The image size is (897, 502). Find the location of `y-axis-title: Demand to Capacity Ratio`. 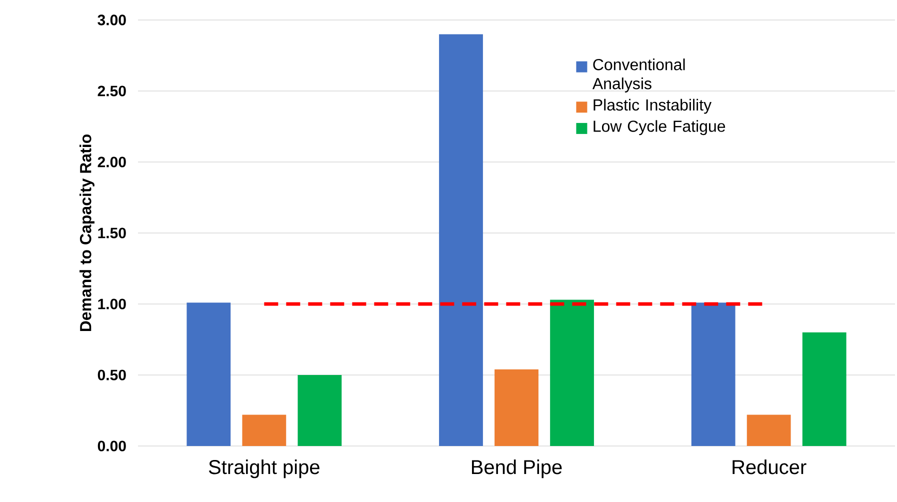

y-axis-title: Demand to Capacity Ratio is located at coordinates (87, 233).